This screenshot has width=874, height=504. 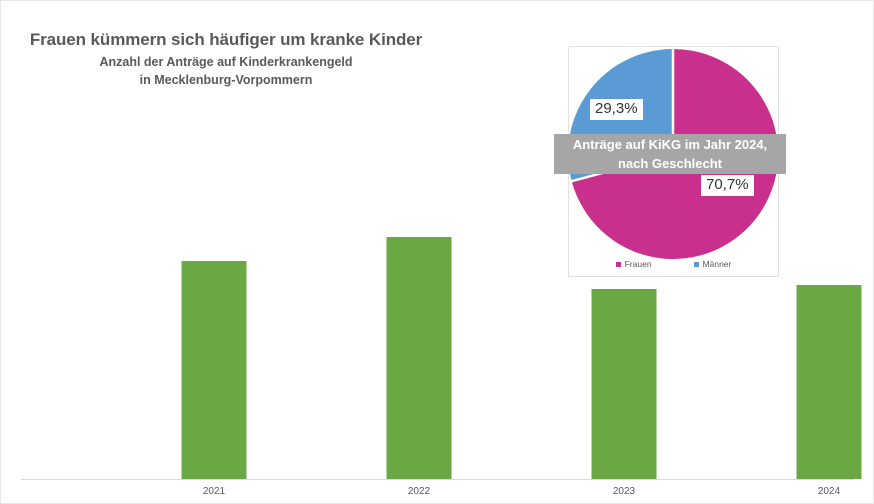 What do you see at coordinates (438, 479) in the screenshot?
I see `x-axis-line` at bounding box center [438, 479].